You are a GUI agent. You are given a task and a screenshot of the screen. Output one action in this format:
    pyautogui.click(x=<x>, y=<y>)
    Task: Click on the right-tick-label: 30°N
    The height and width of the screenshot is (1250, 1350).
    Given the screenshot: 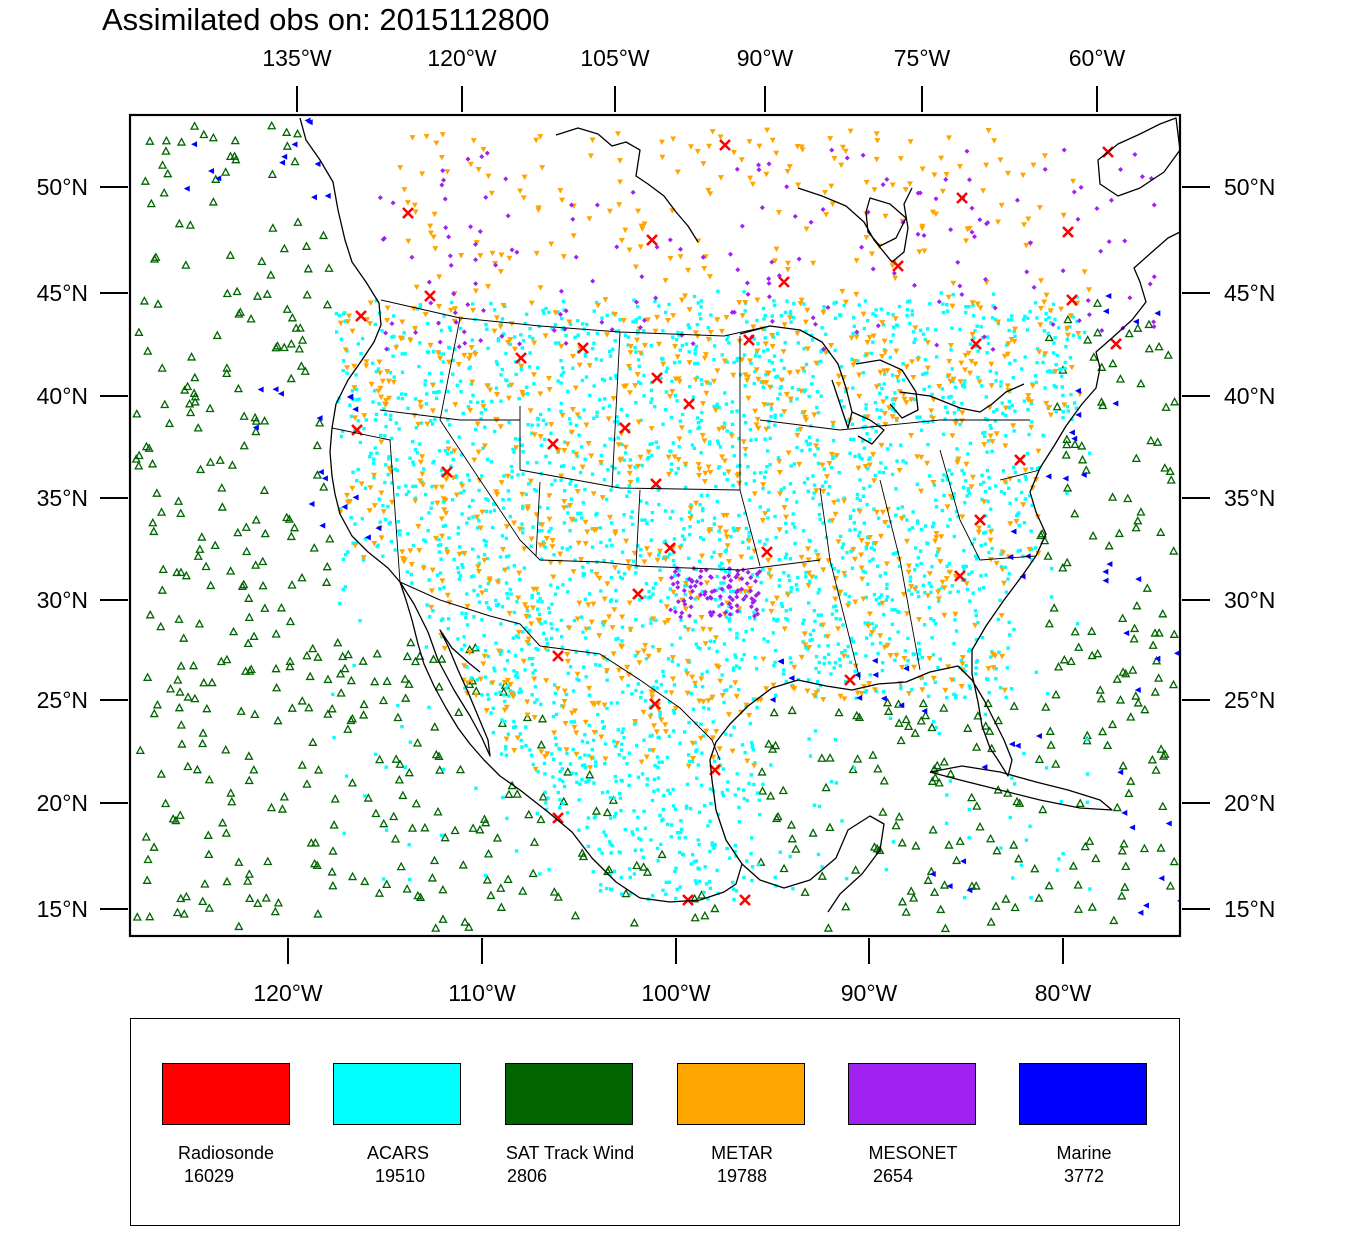 What is the action you would take?
    pyautogui.click(x=1249, y=600)
    